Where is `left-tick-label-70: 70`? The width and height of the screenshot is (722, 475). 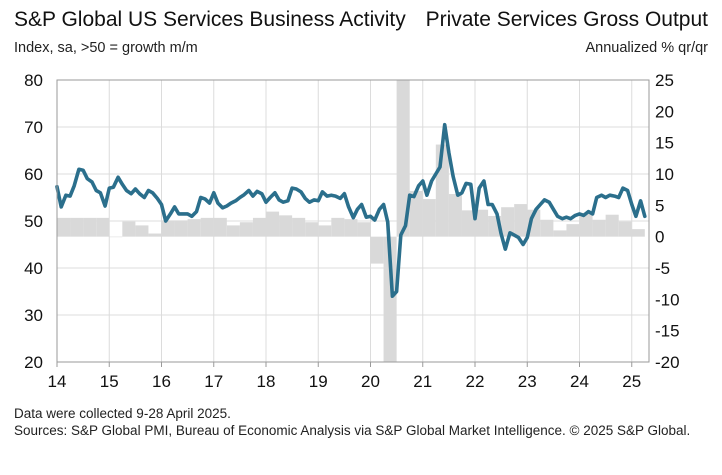 left-tick-label-70: 70 is located at coordinates (33, 127).